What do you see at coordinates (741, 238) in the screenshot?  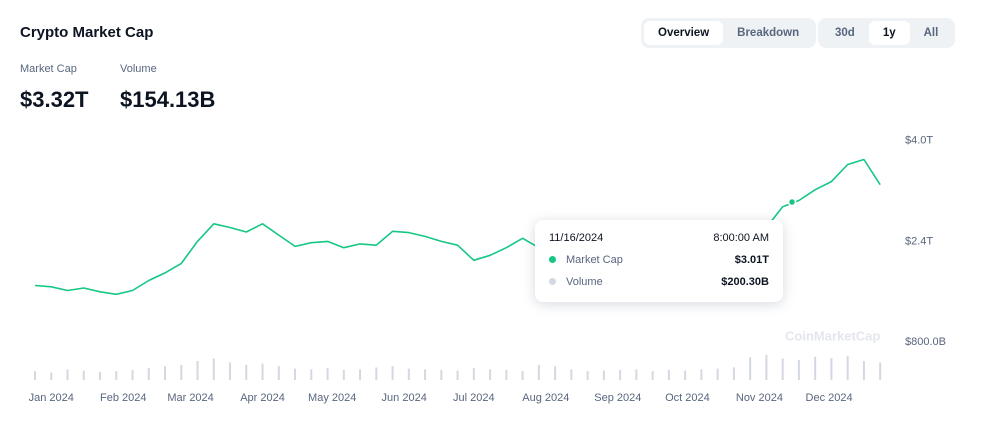 I see `tooltip-time: 8:00:00 AM` at bounding box center [741, 238].